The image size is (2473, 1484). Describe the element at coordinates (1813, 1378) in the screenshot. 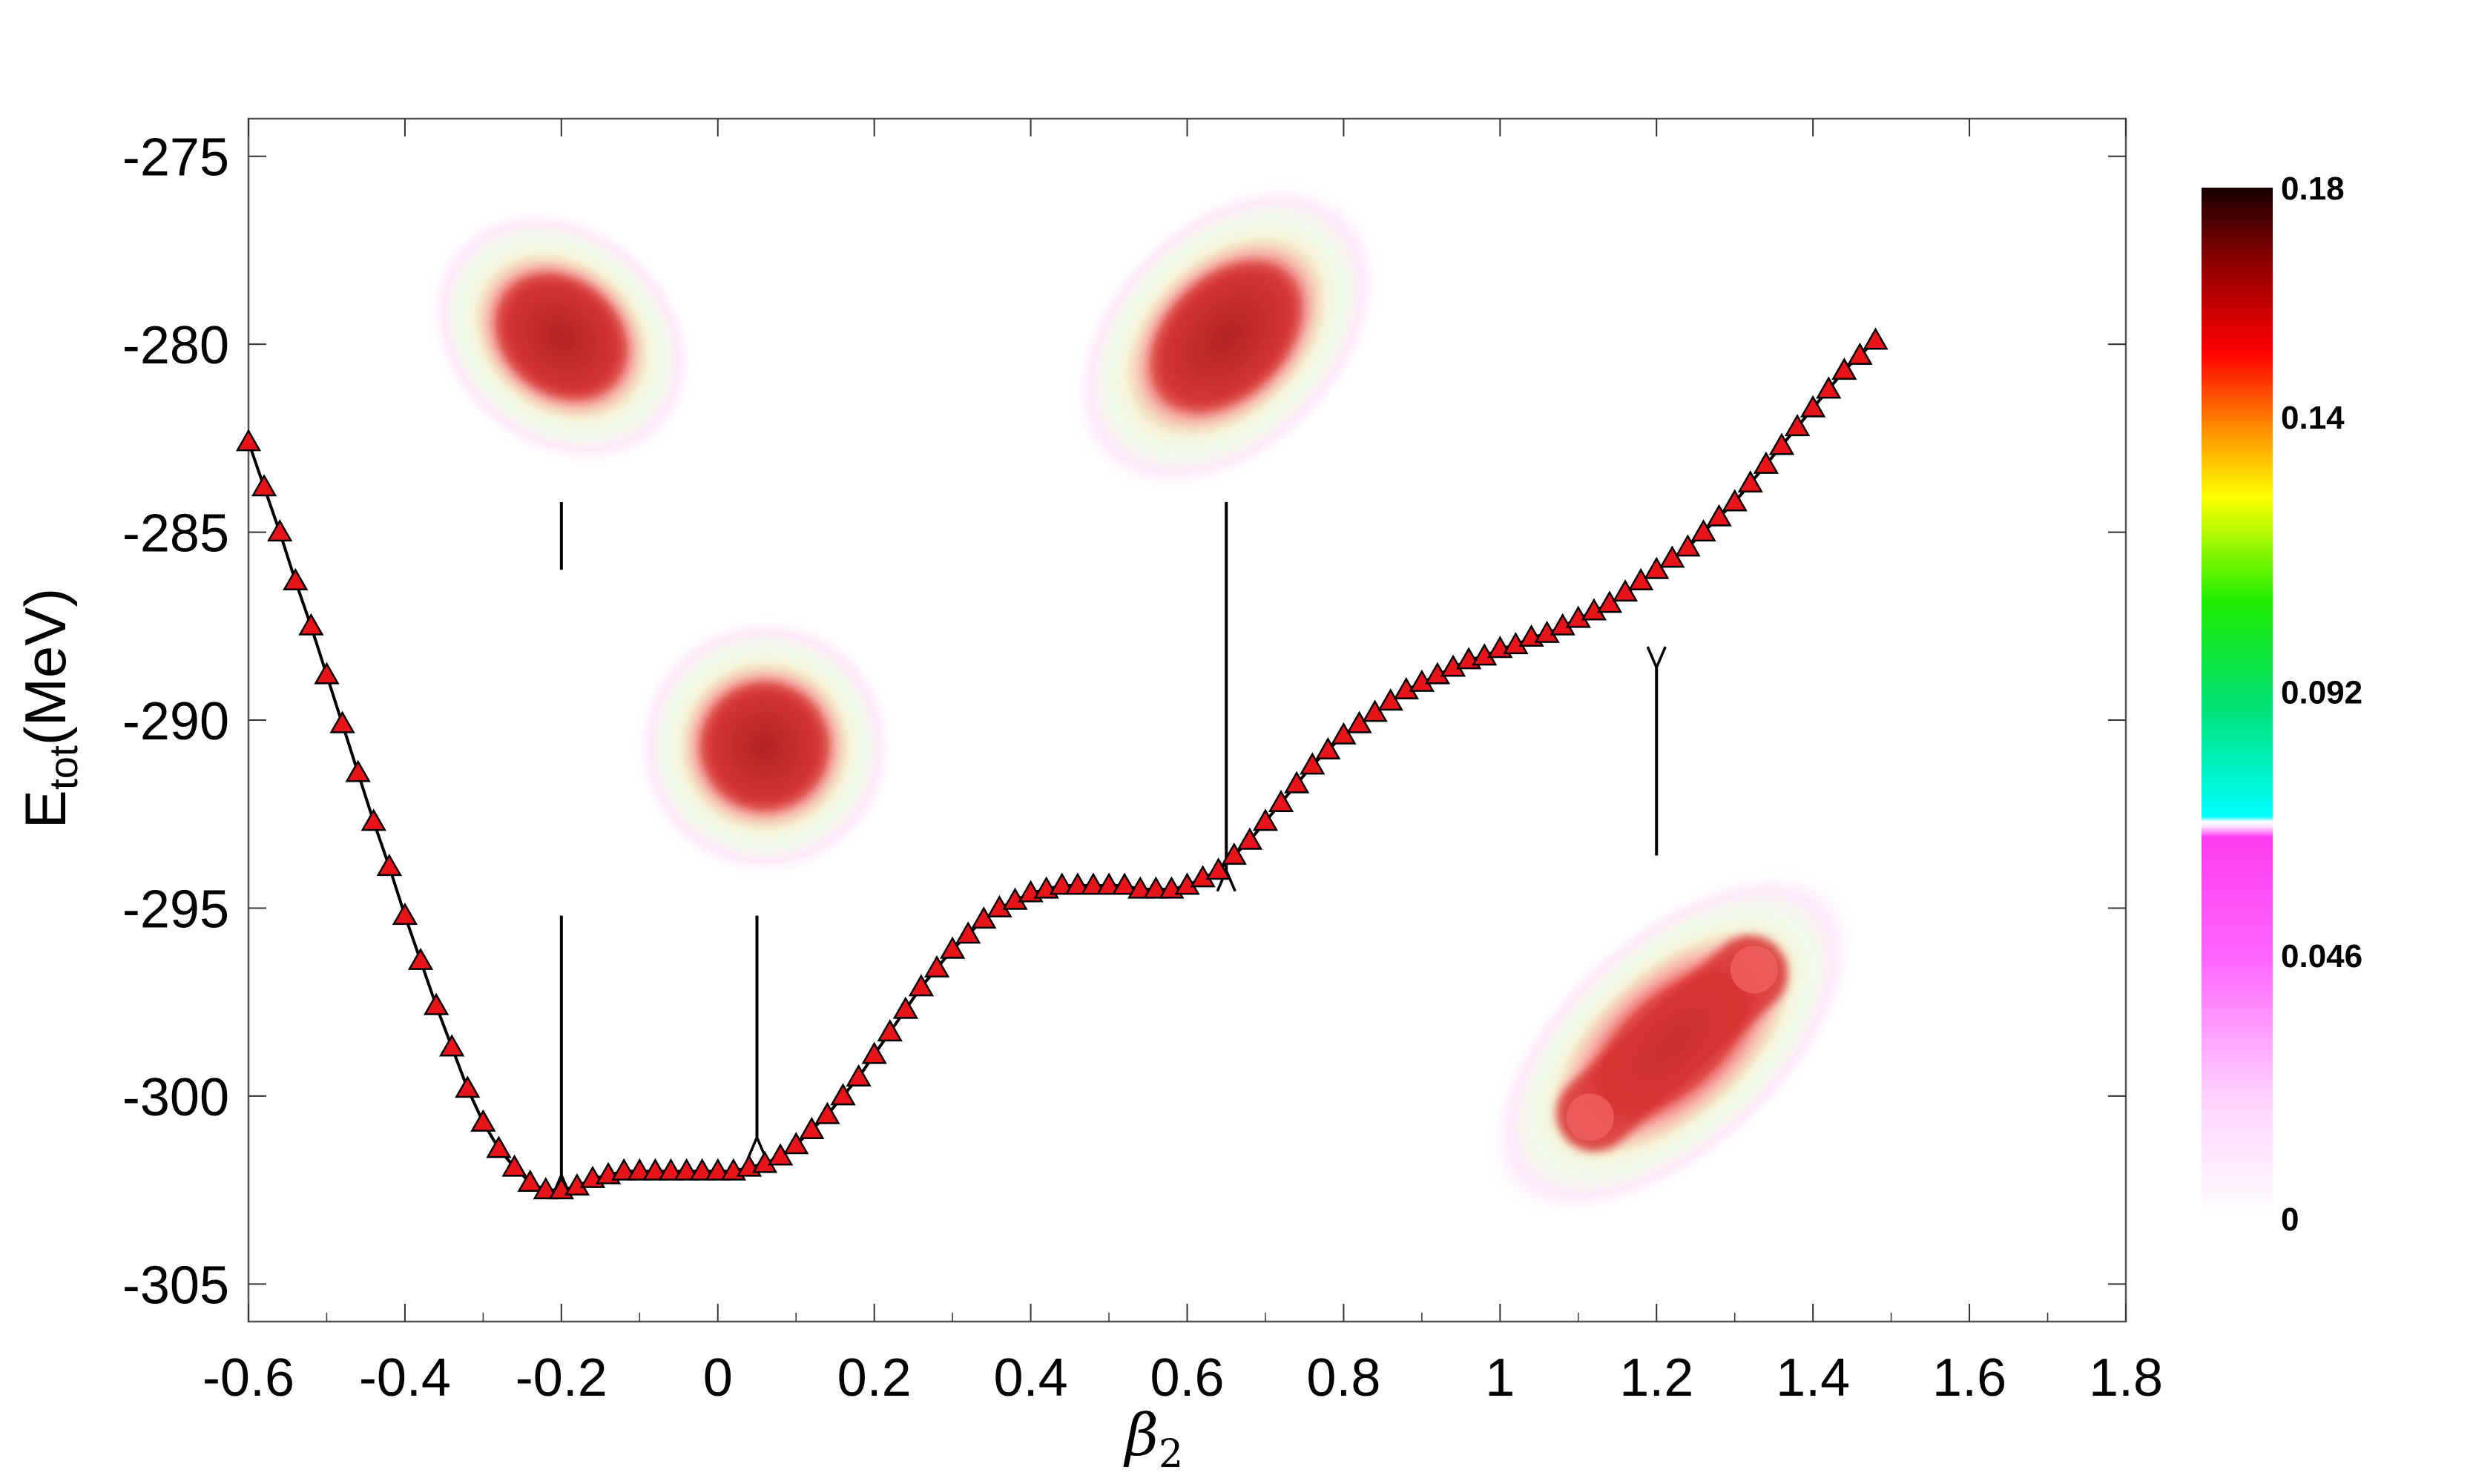

I see `x-tick-label: 1.4` at that location.